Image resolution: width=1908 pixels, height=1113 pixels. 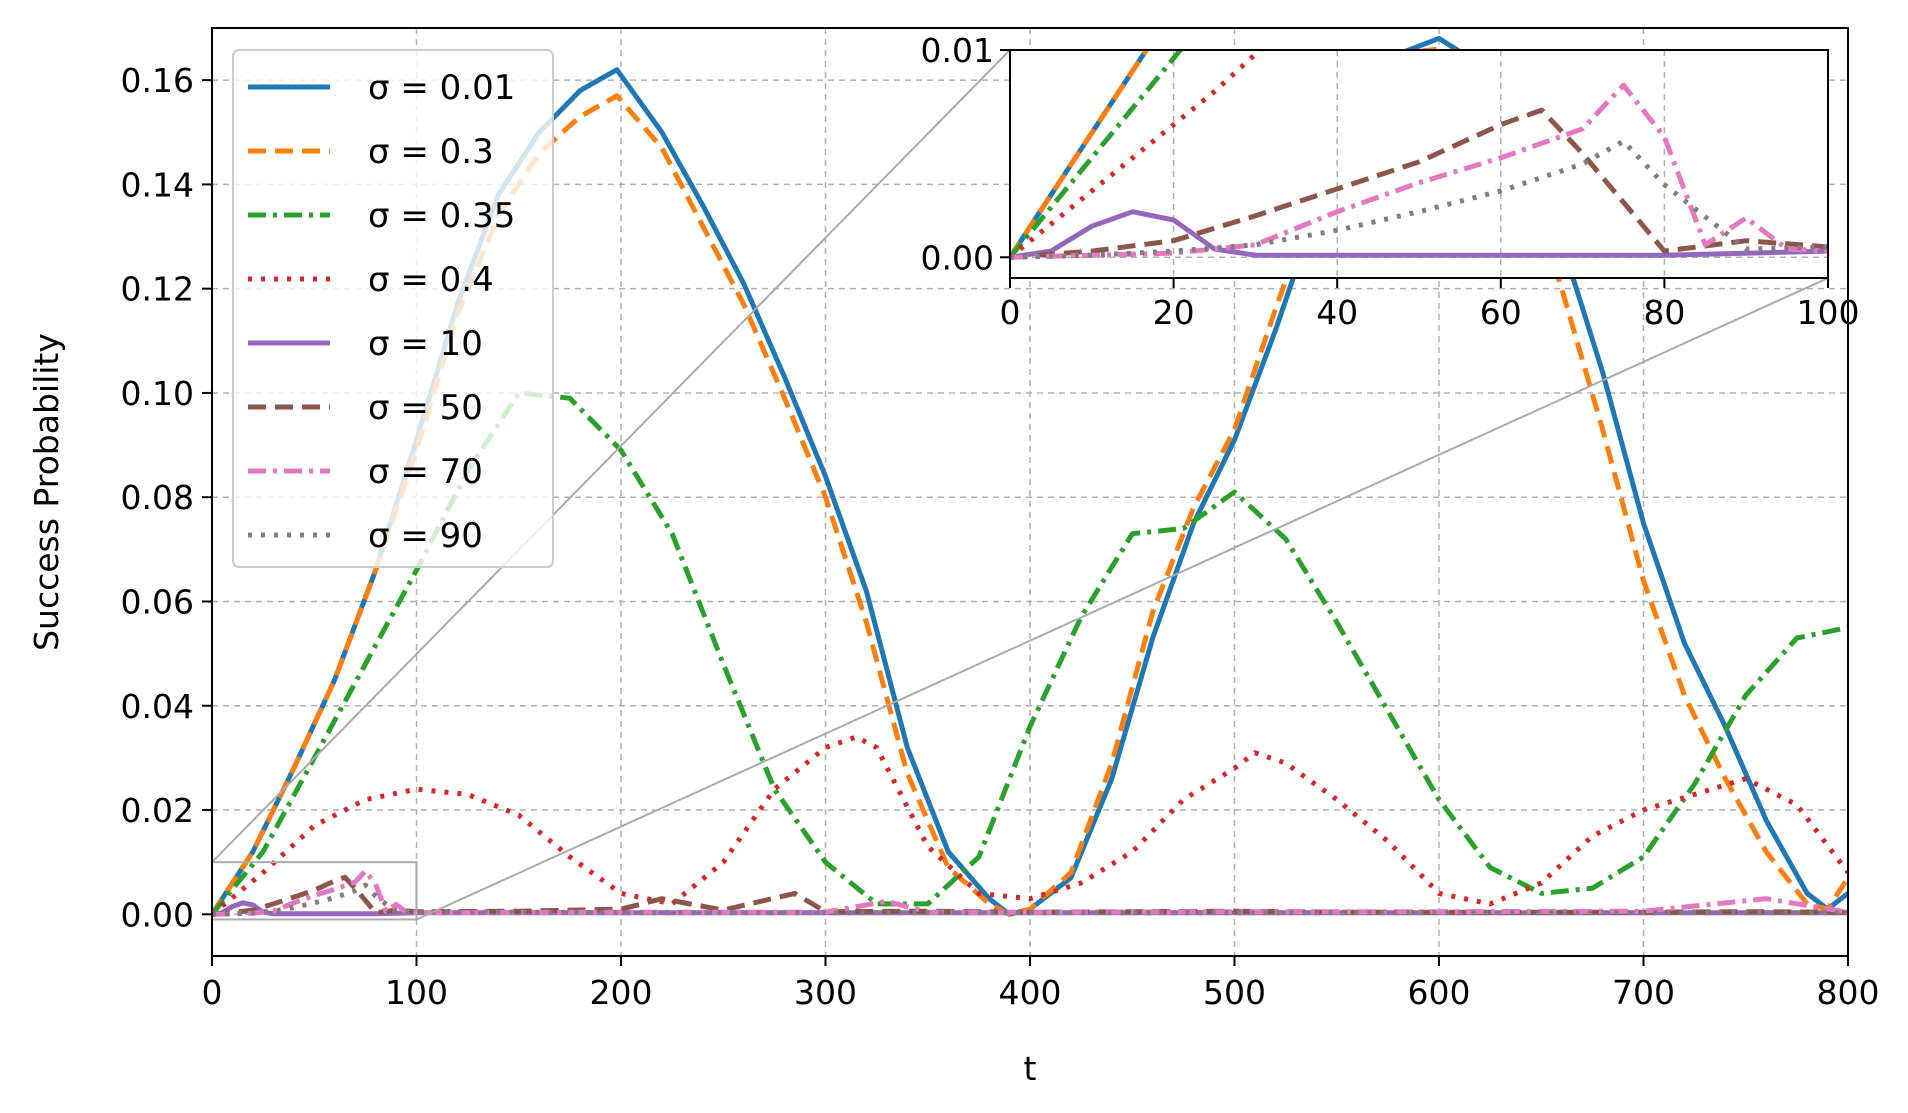 I want to click on inset-x-tick-label: 100, so click(x=1828, y=312).